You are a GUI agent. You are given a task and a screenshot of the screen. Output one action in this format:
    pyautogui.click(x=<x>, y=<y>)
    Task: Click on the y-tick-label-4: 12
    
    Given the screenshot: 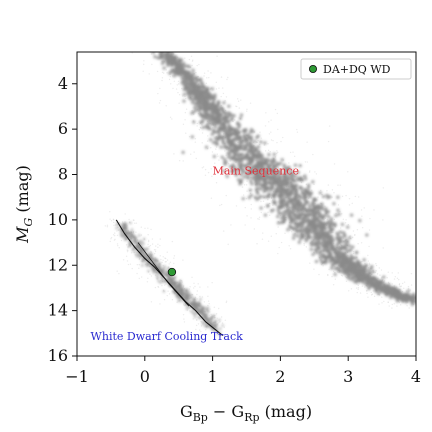 What is the action you would take?
    pyautogui.click(x=58, y=264)
    